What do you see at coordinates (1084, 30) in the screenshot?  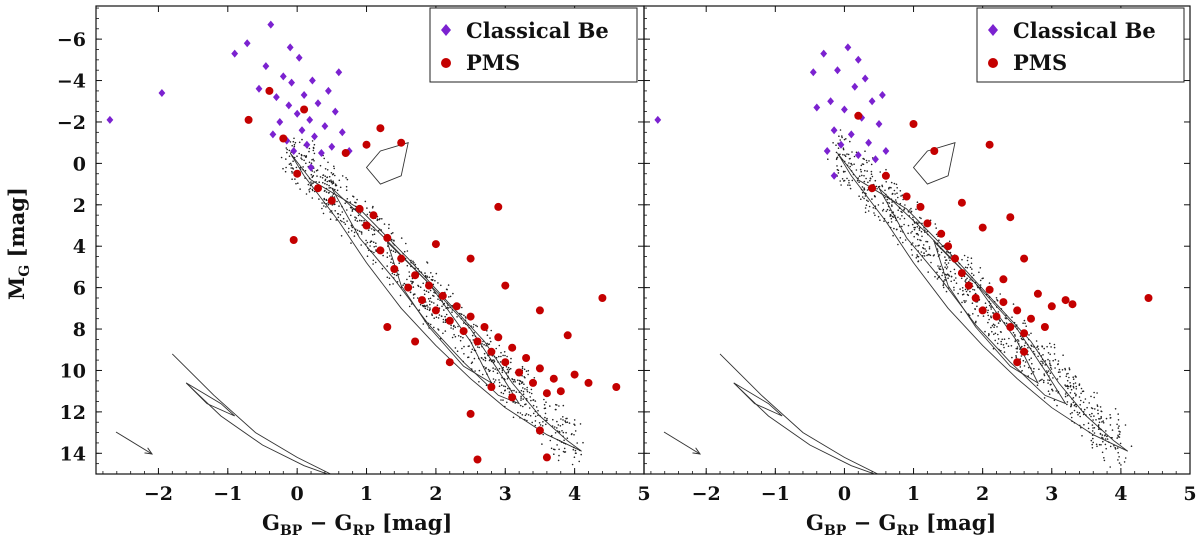 I see `right-legend-label-classical-be: Classical Be` at bounding box center [1084, 30].